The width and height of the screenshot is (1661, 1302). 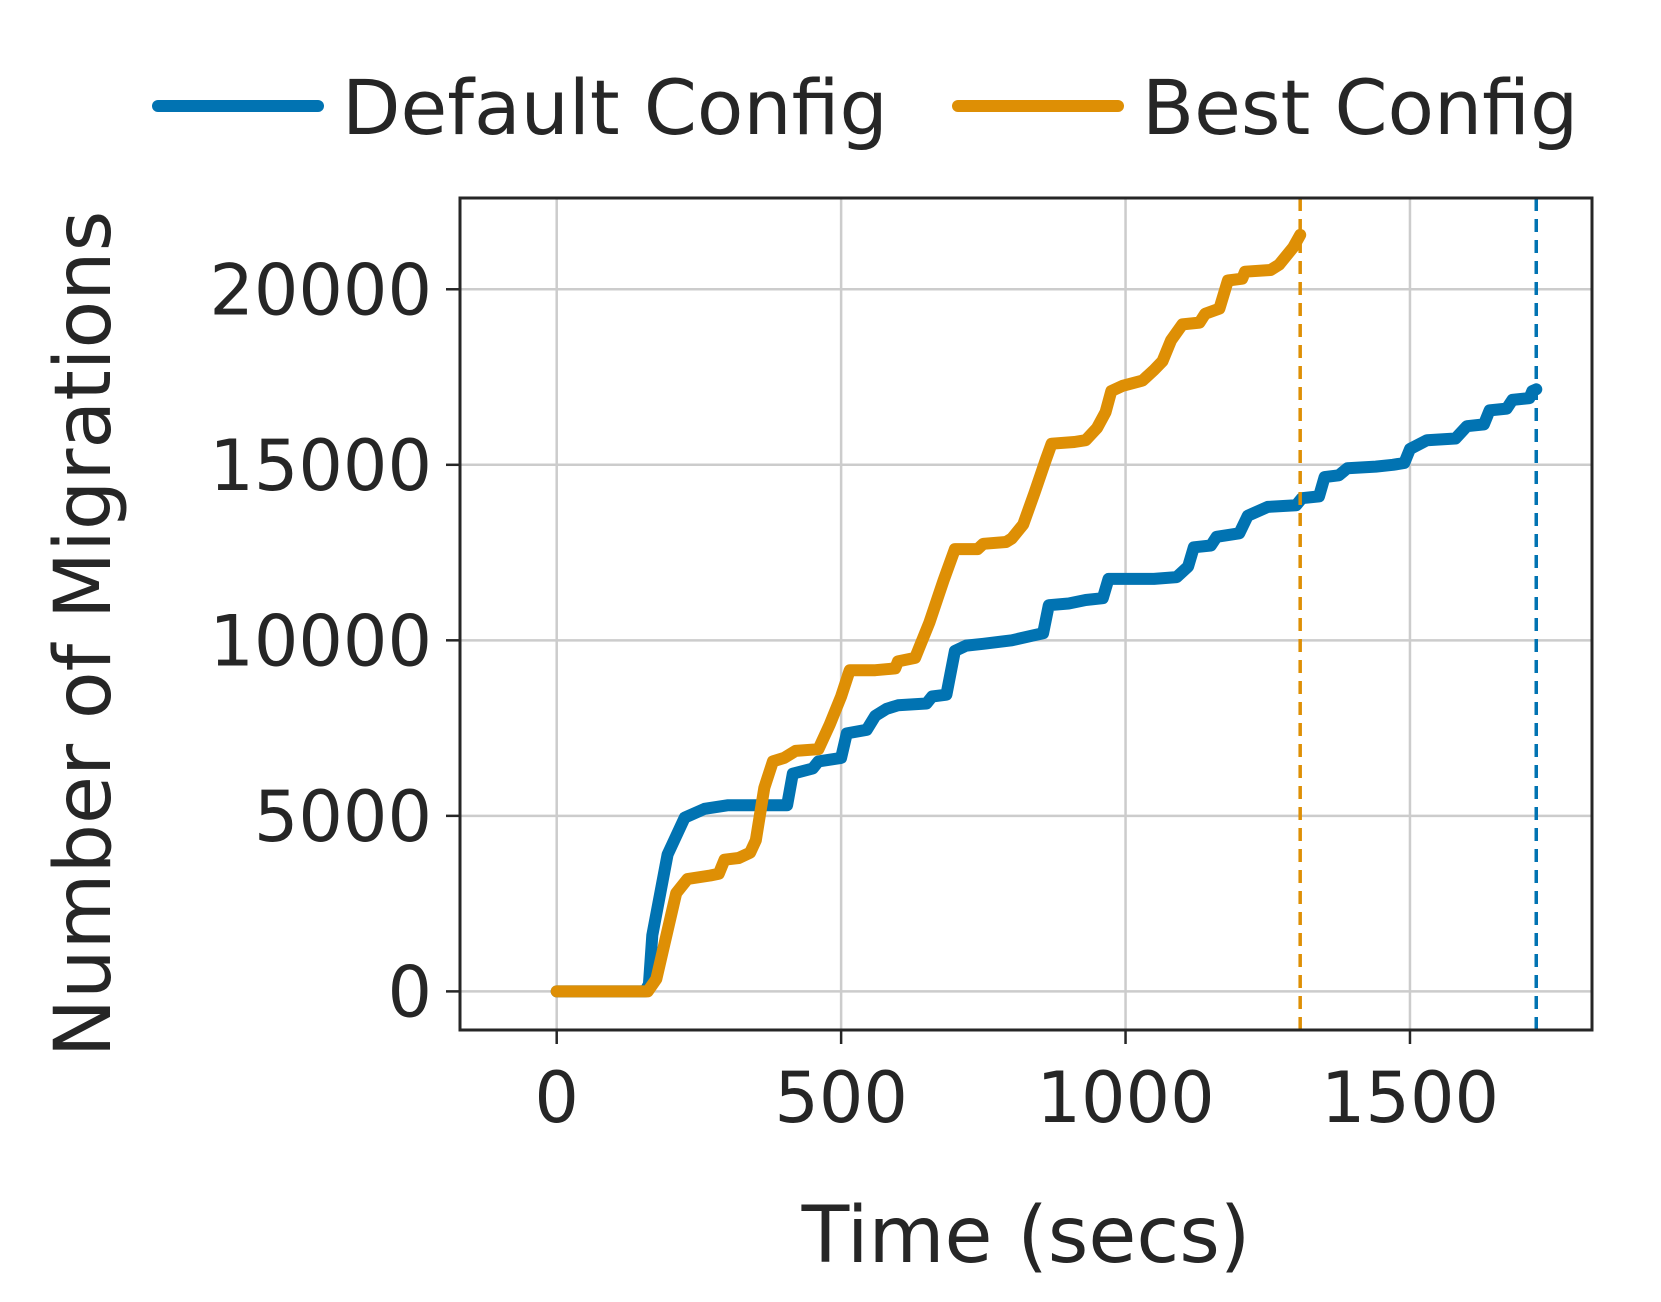 I want to click on x-tick-label: 0, so click(x=556, y=1098).